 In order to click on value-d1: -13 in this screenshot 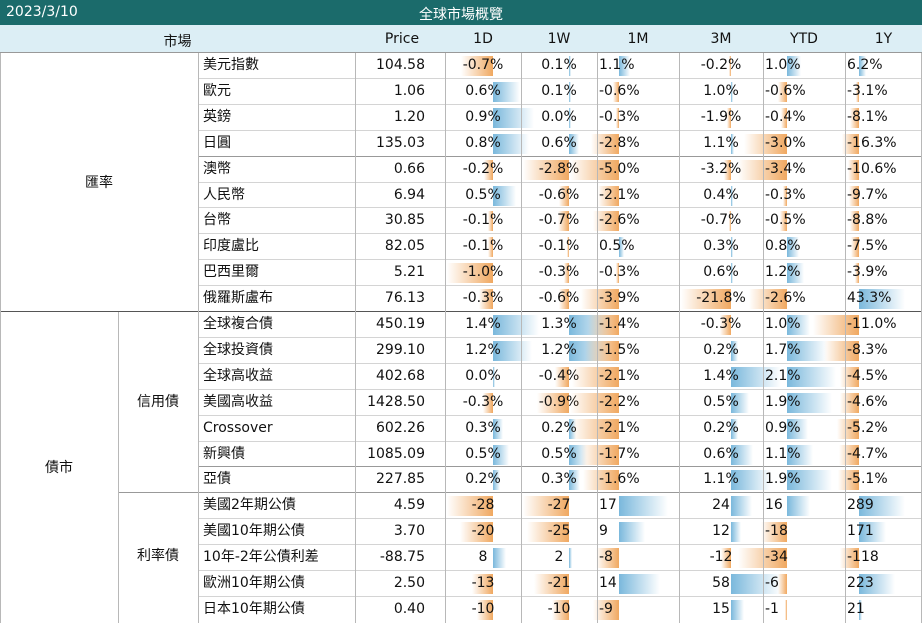, I will do `click(483, 583)`.